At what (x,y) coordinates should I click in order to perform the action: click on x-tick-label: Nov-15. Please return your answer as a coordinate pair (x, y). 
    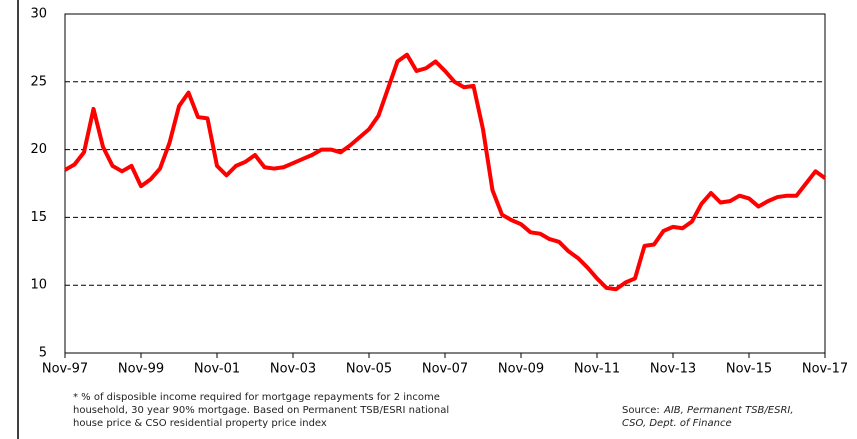
    Looking at the image, I should click on (749, 369).